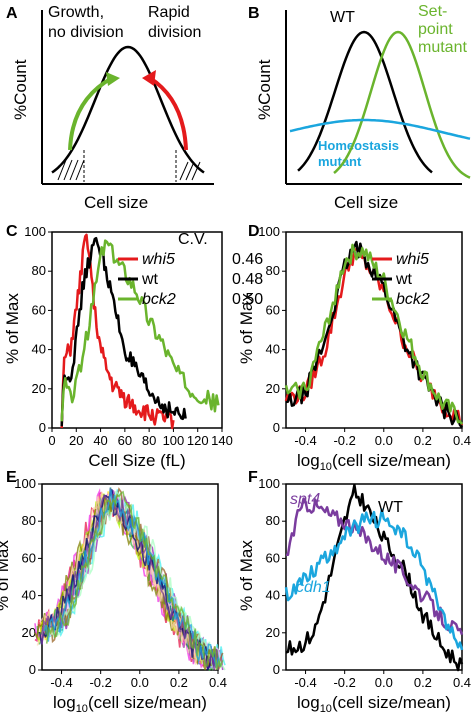  Describe the element at coordinates (61, 682) in the screenshot. I see `panel-e-xtick-label: -0.4` at that location.